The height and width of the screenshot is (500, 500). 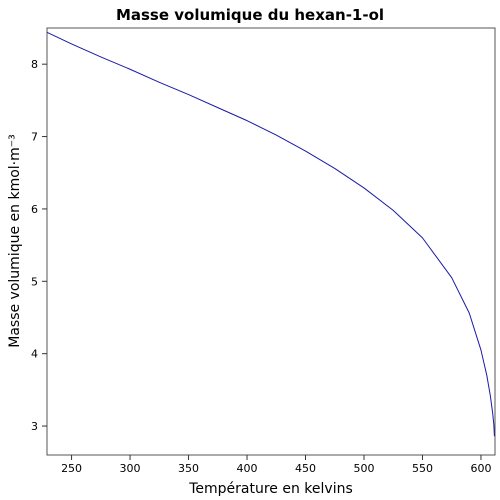 I want to click on x-tick-label: 350, so click(x=188, y=468).